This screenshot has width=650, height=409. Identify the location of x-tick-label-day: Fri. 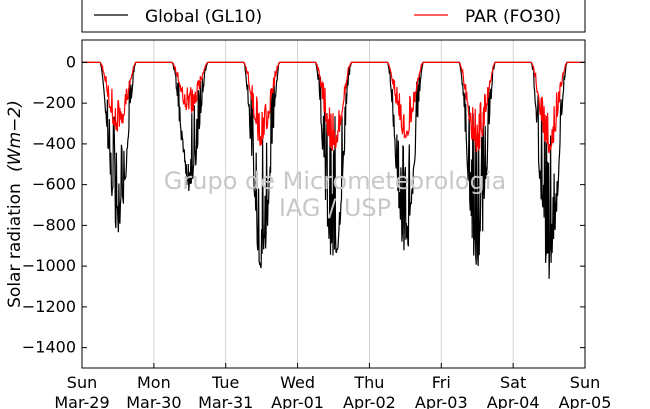
(441, 382).